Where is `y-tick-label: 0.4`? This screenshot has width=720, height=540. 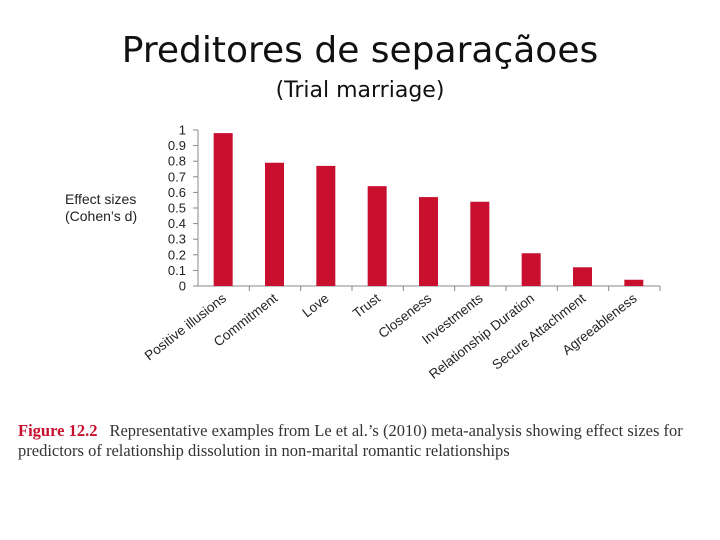
y-tick-label: 0.4 is located at coordinates (177, 223).